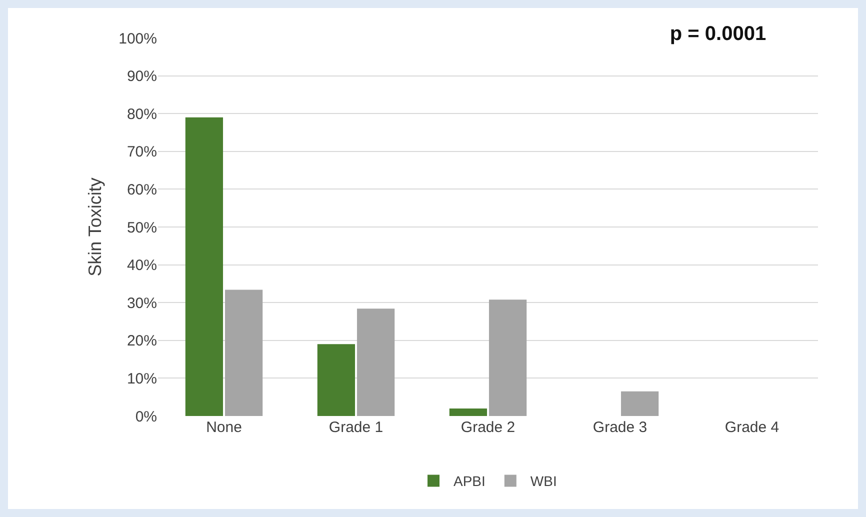 The image size is (866, 517). Describe the element at coordinates (224, 427) in the screenshot. I see `x-tick-label: None` at that location.